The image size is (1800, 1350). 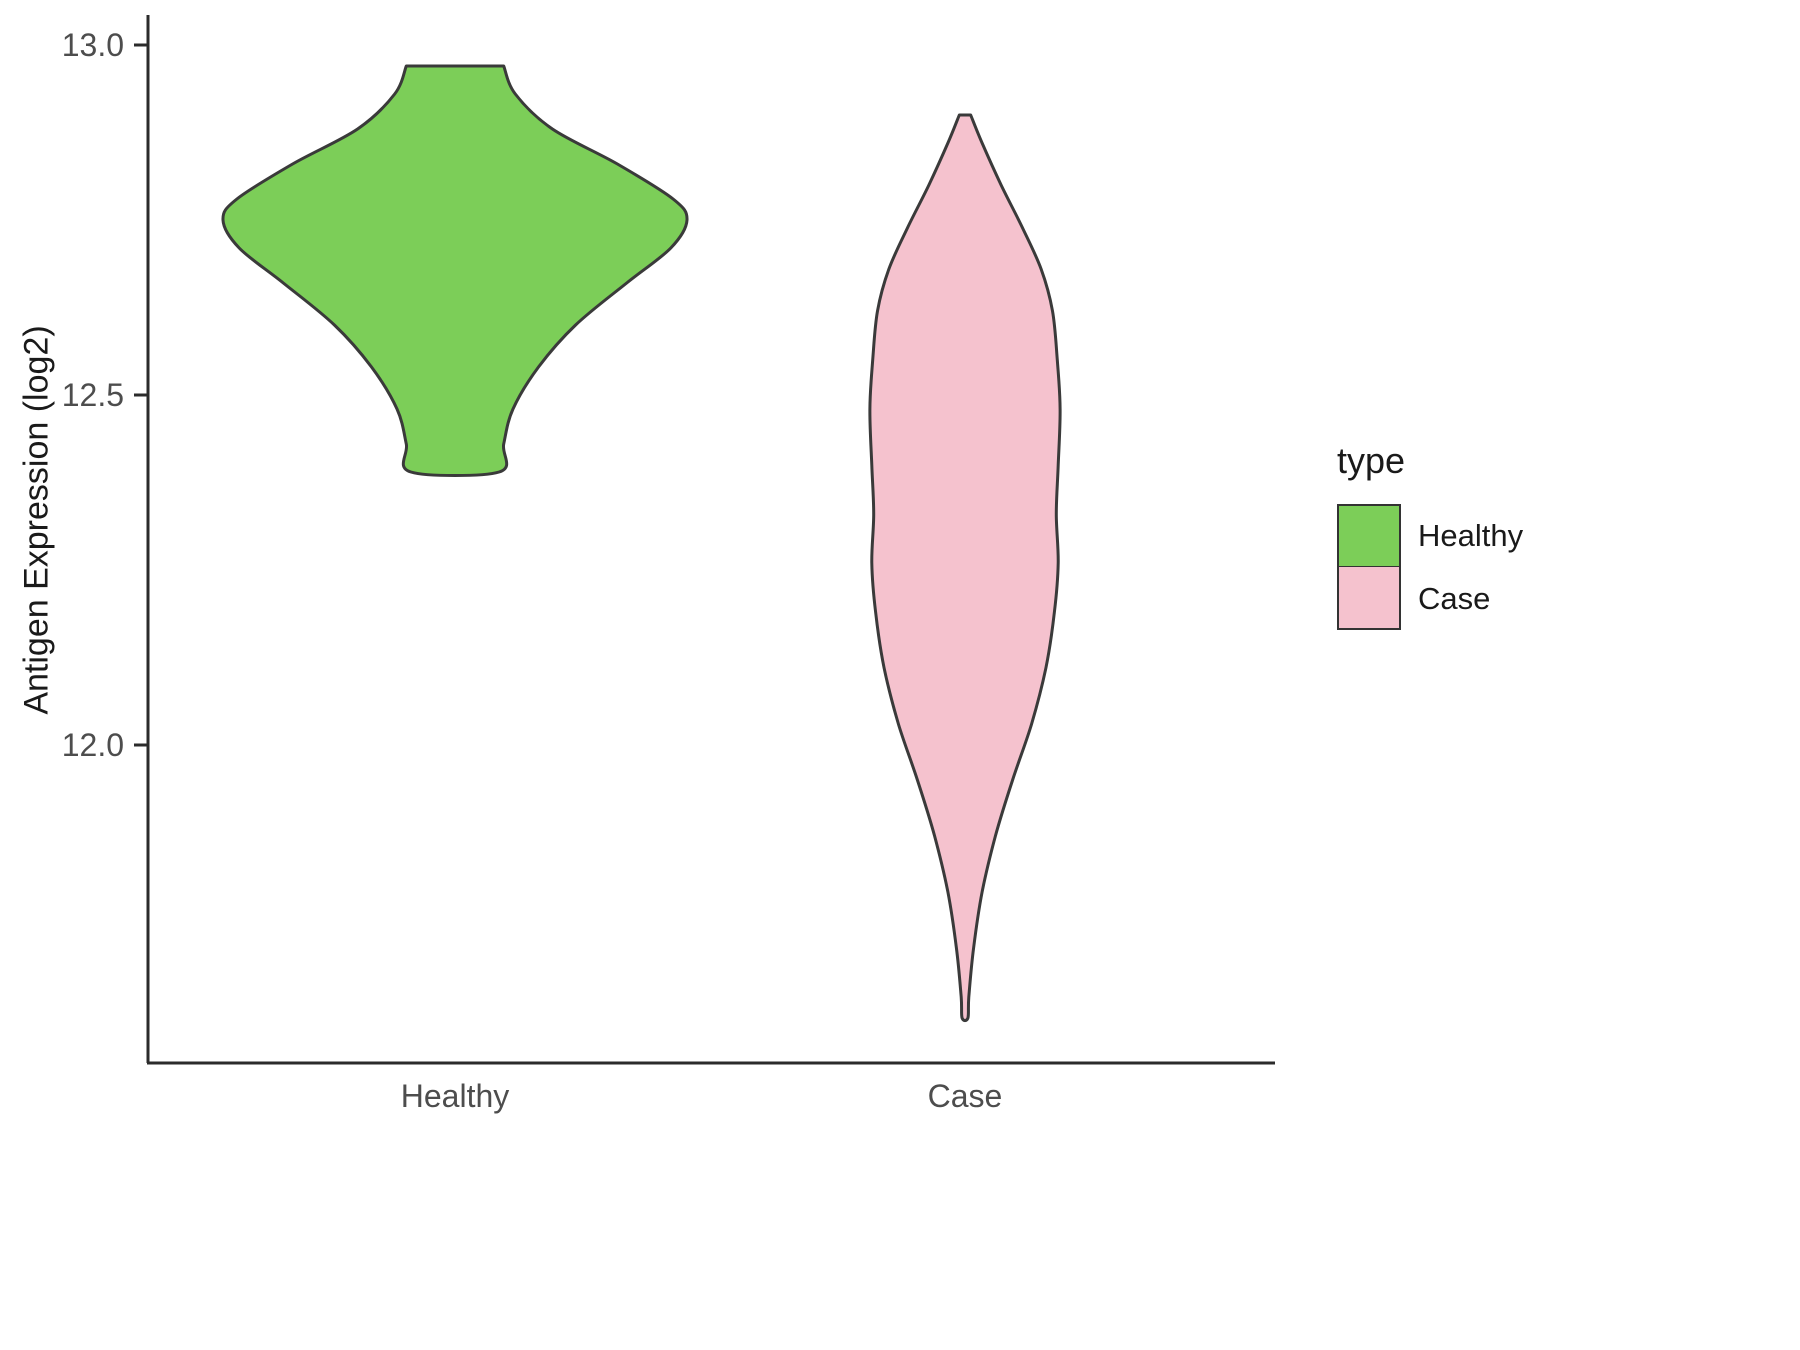 I want to click on legend-swatch-healthy, so click(x=1369, y=535).